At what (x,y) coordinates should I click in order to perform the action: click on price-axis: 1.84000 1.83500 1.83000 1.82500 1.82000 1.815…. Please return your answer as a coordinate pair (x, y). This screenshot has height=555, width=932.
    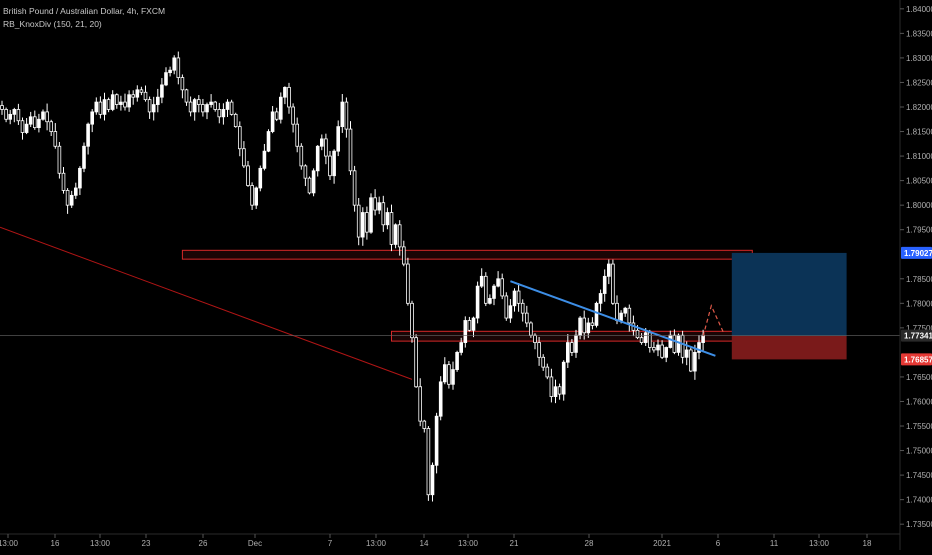
    Looking at the image, I should click on (916, 267).